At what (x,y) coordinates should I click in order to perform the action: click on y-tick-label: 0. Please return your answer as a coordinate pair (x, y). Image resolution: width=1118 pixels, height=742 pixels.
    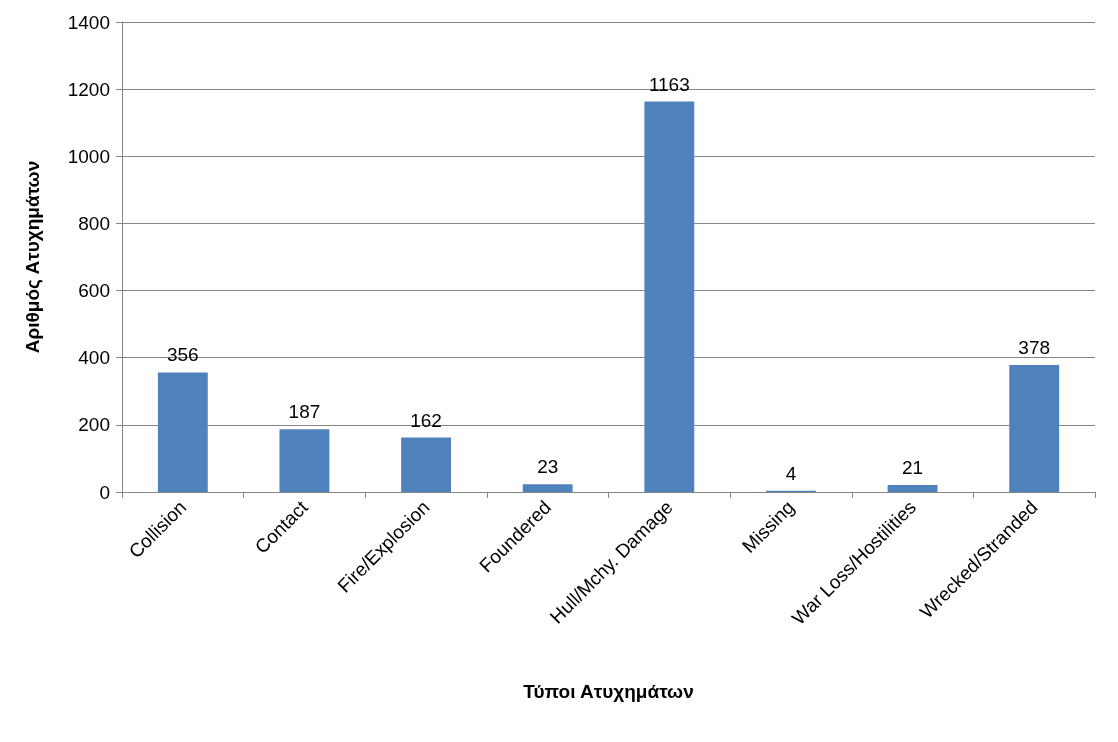
    Looking at the image, I should click on (104, 492).